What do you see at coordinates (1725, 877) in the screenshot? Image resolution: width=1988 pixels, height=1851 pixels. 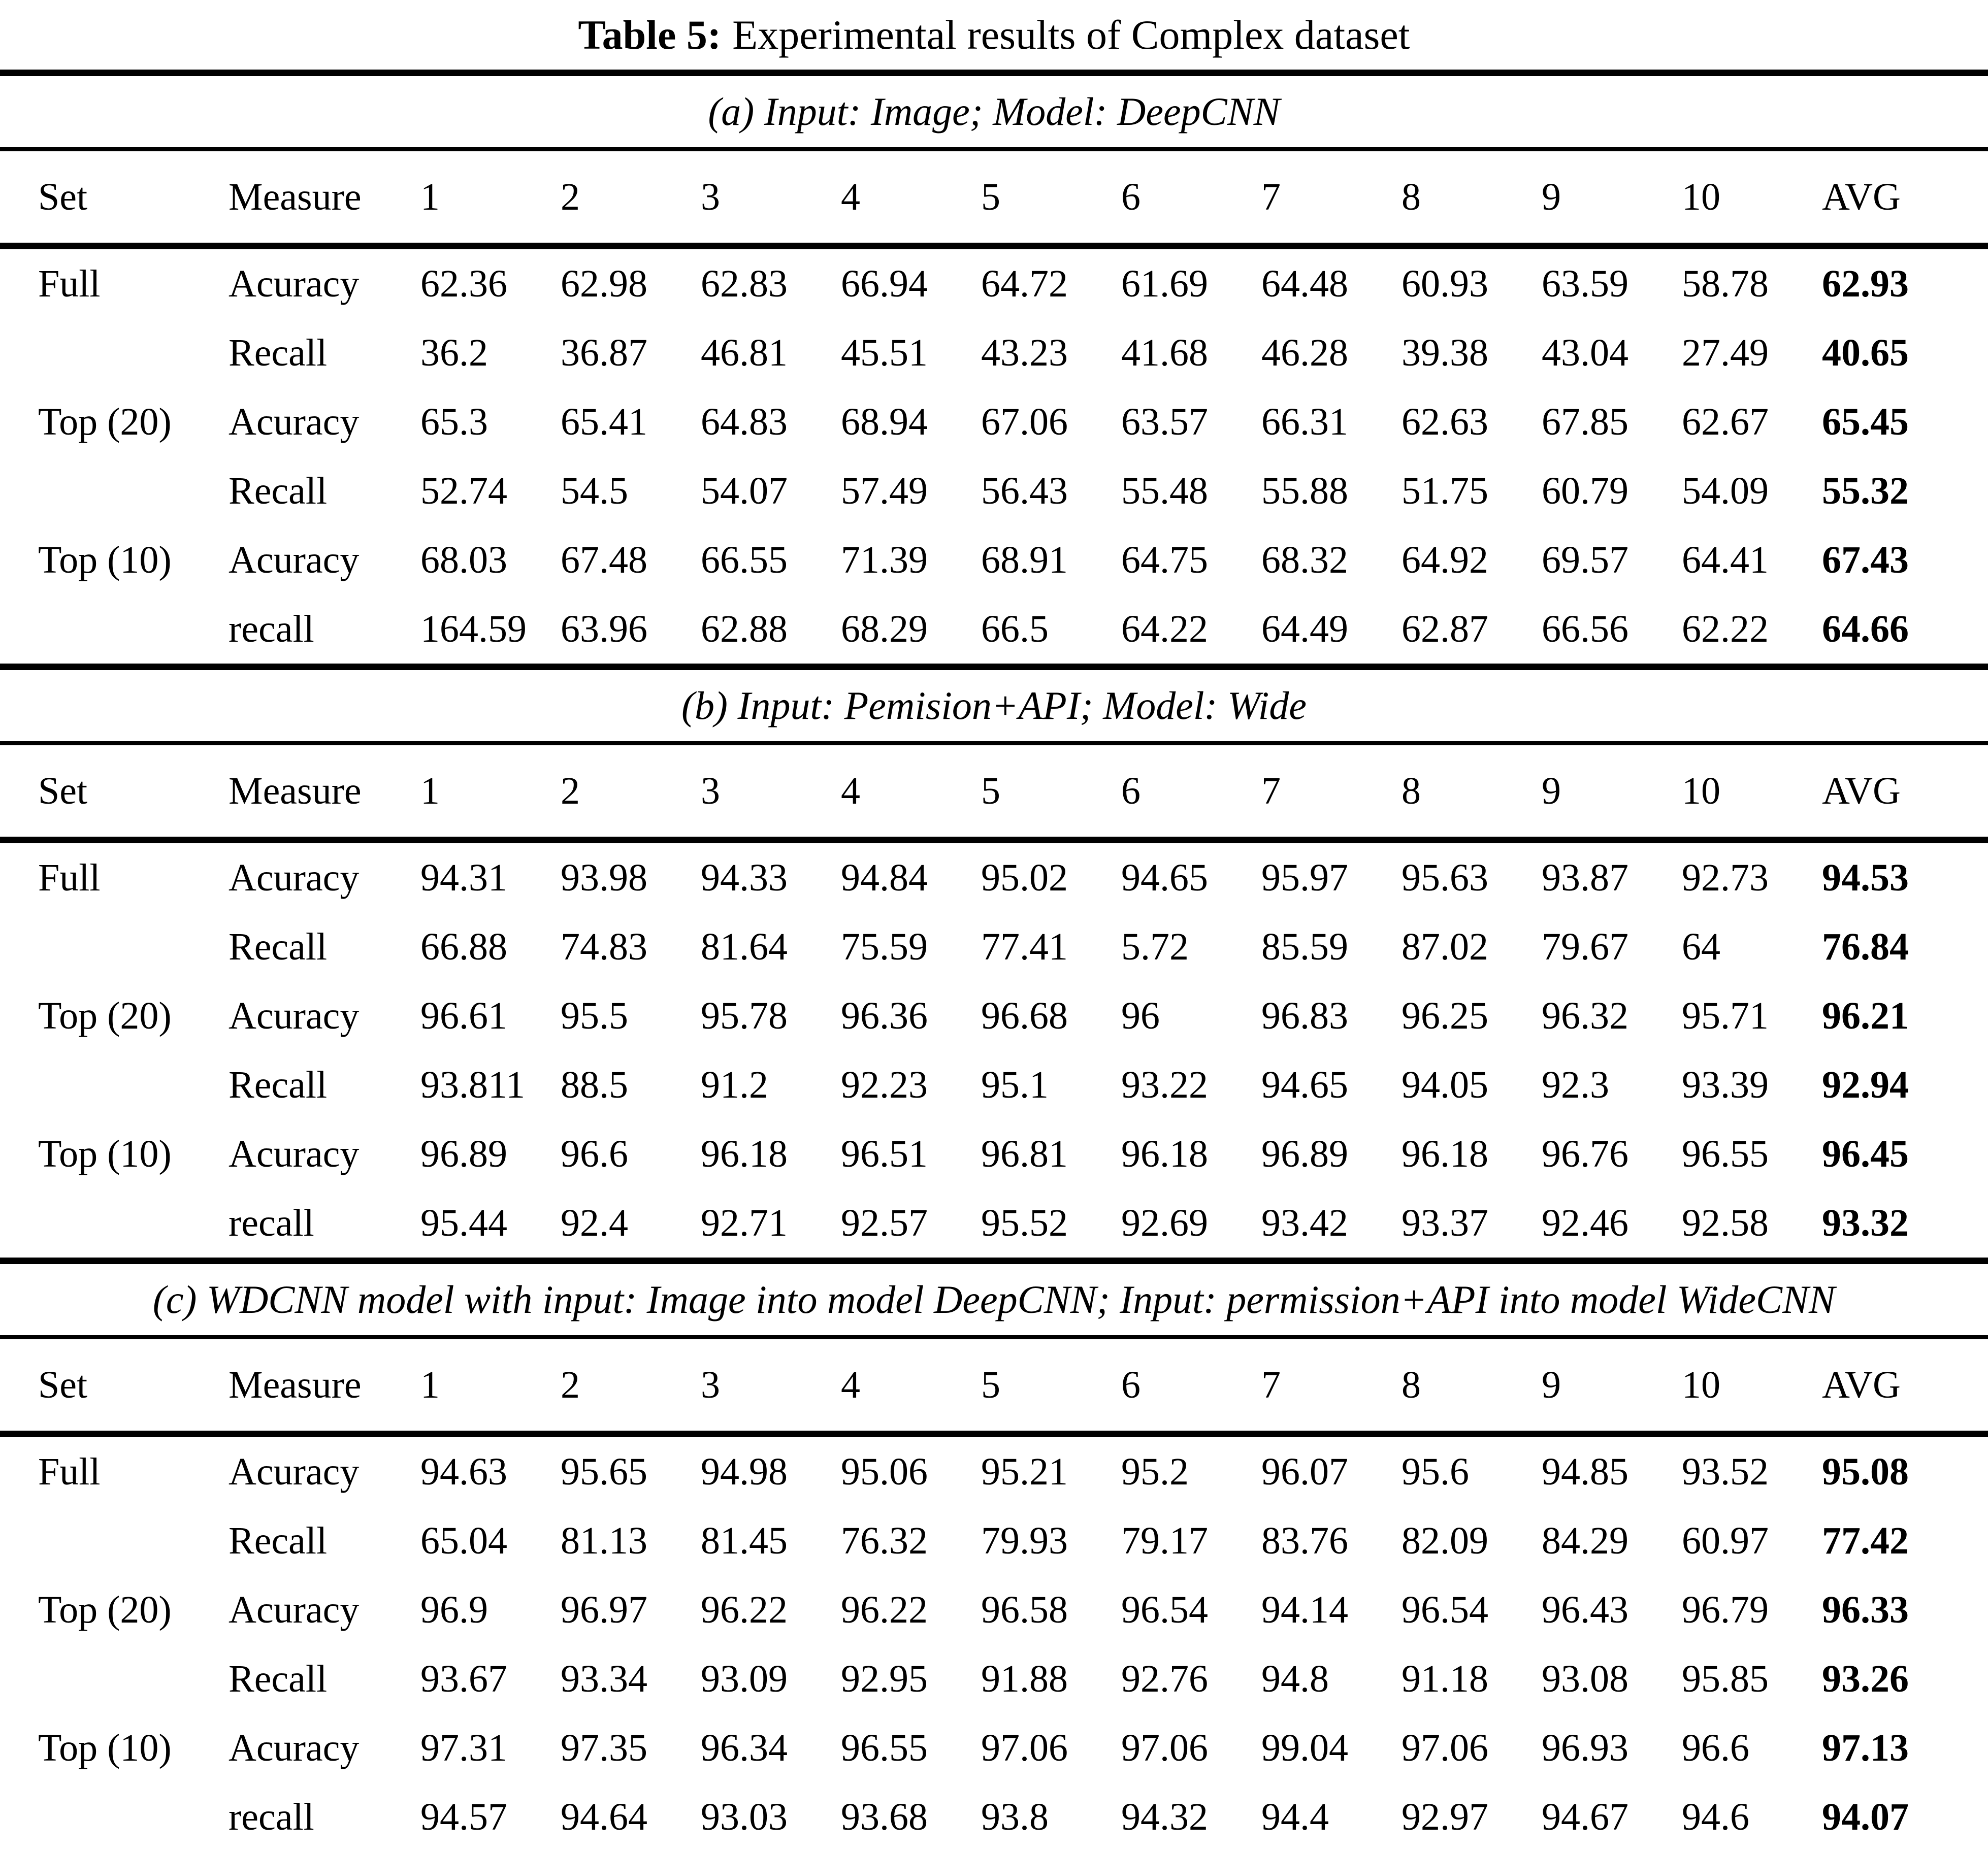 I see `value-cell: 92.73` at bounding box center [1725, 877].